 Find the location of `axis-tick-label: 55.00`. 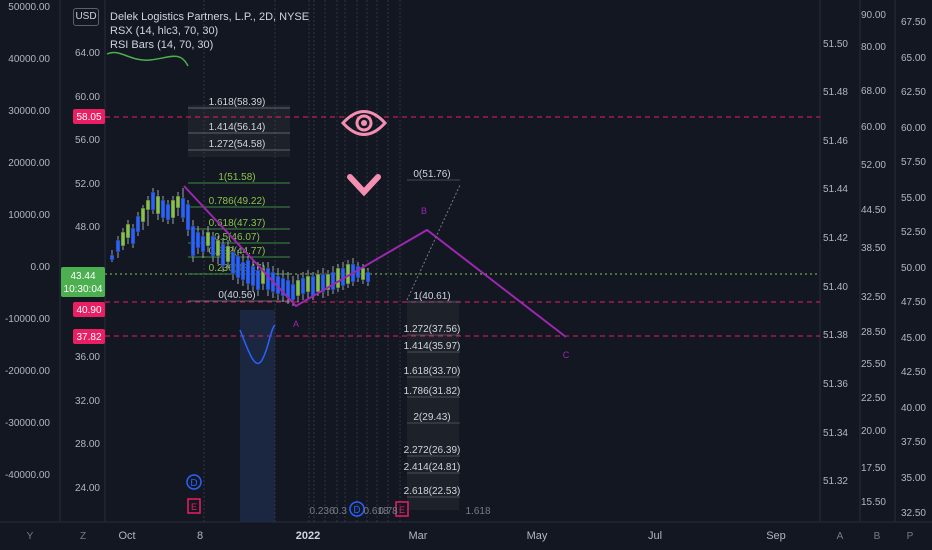

axis-tick-label: 55.00 is located at coordinates (913, 198).